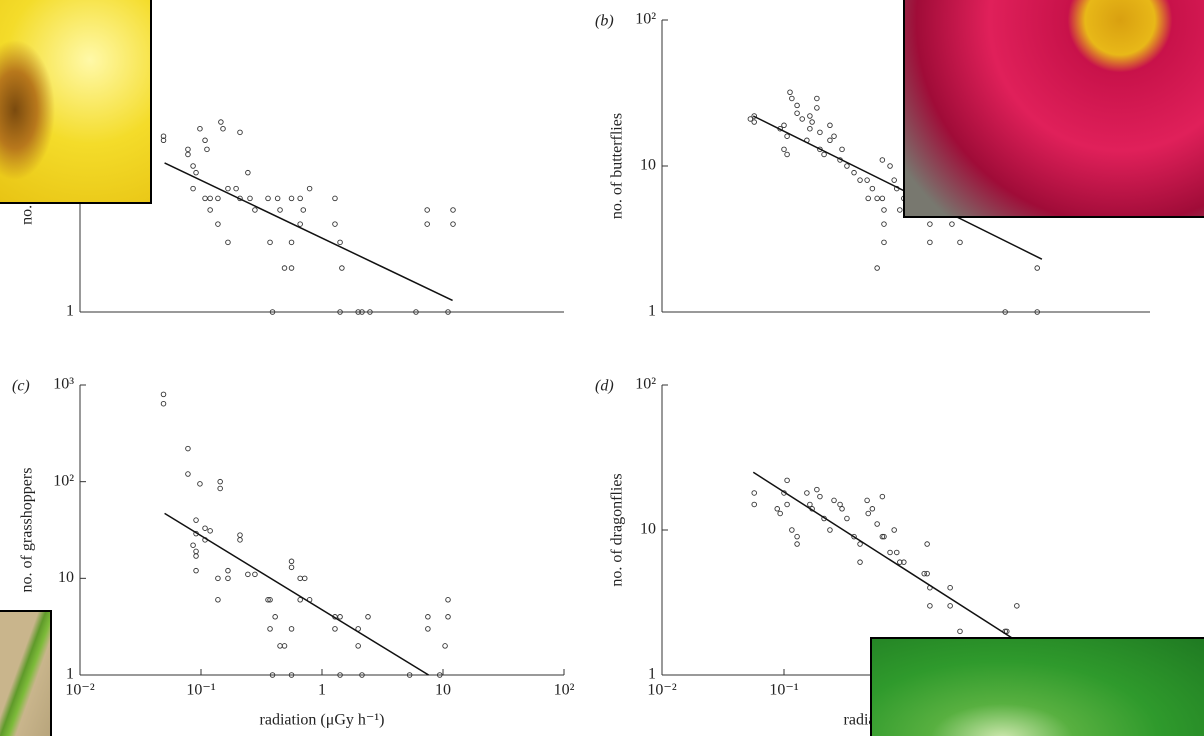 This screenshot has width=1204, height=736. What do you see at coordinates (604, 21) in the screenshot?
I see `panel-label: (b)` at bounding box center [604, 21].